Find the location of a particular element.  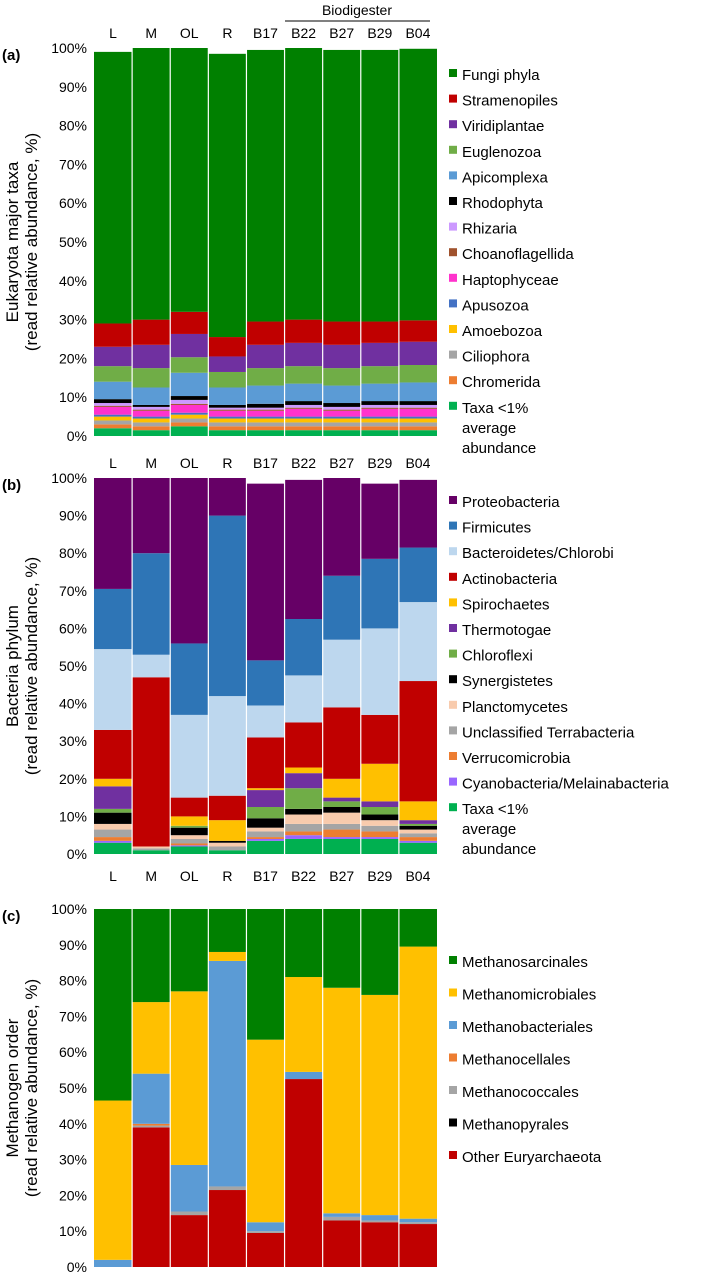

legend-label: Proteobacteria is located at coordinates (511, 502).